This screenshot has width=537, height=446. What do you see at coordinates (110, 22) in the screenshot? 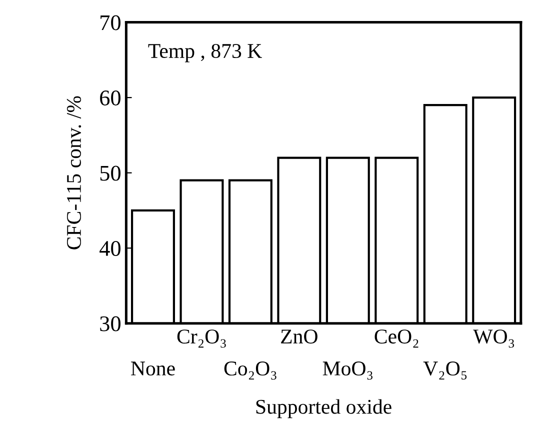
I see `y-tick-label: 70` at bounding box center [110, 22].